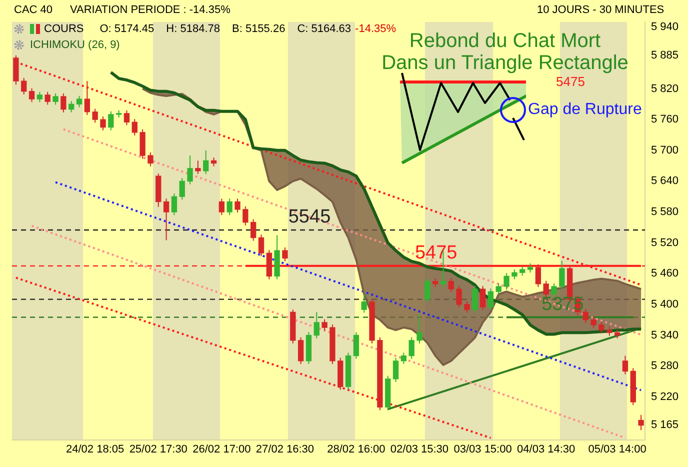 Image resolution: width=688 pixels, height=467 pixels. Describe the element at coordinates (259, 29) in the screenshot. I see `annotation: B: 5155.26` at that location.